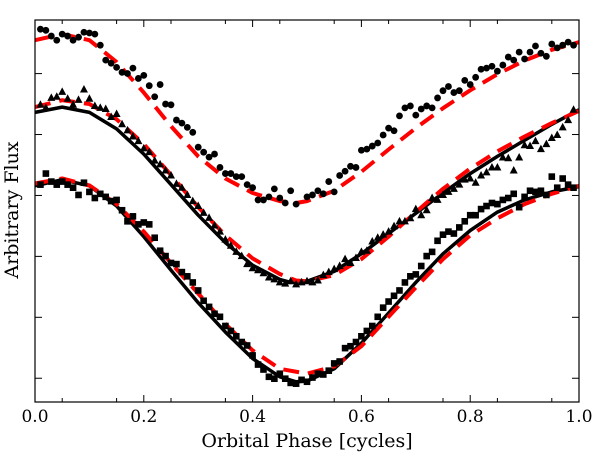  Describe the element at coordinates (470, 417) in the screenshot. I see `x-tick-label: 0.8` at that location.